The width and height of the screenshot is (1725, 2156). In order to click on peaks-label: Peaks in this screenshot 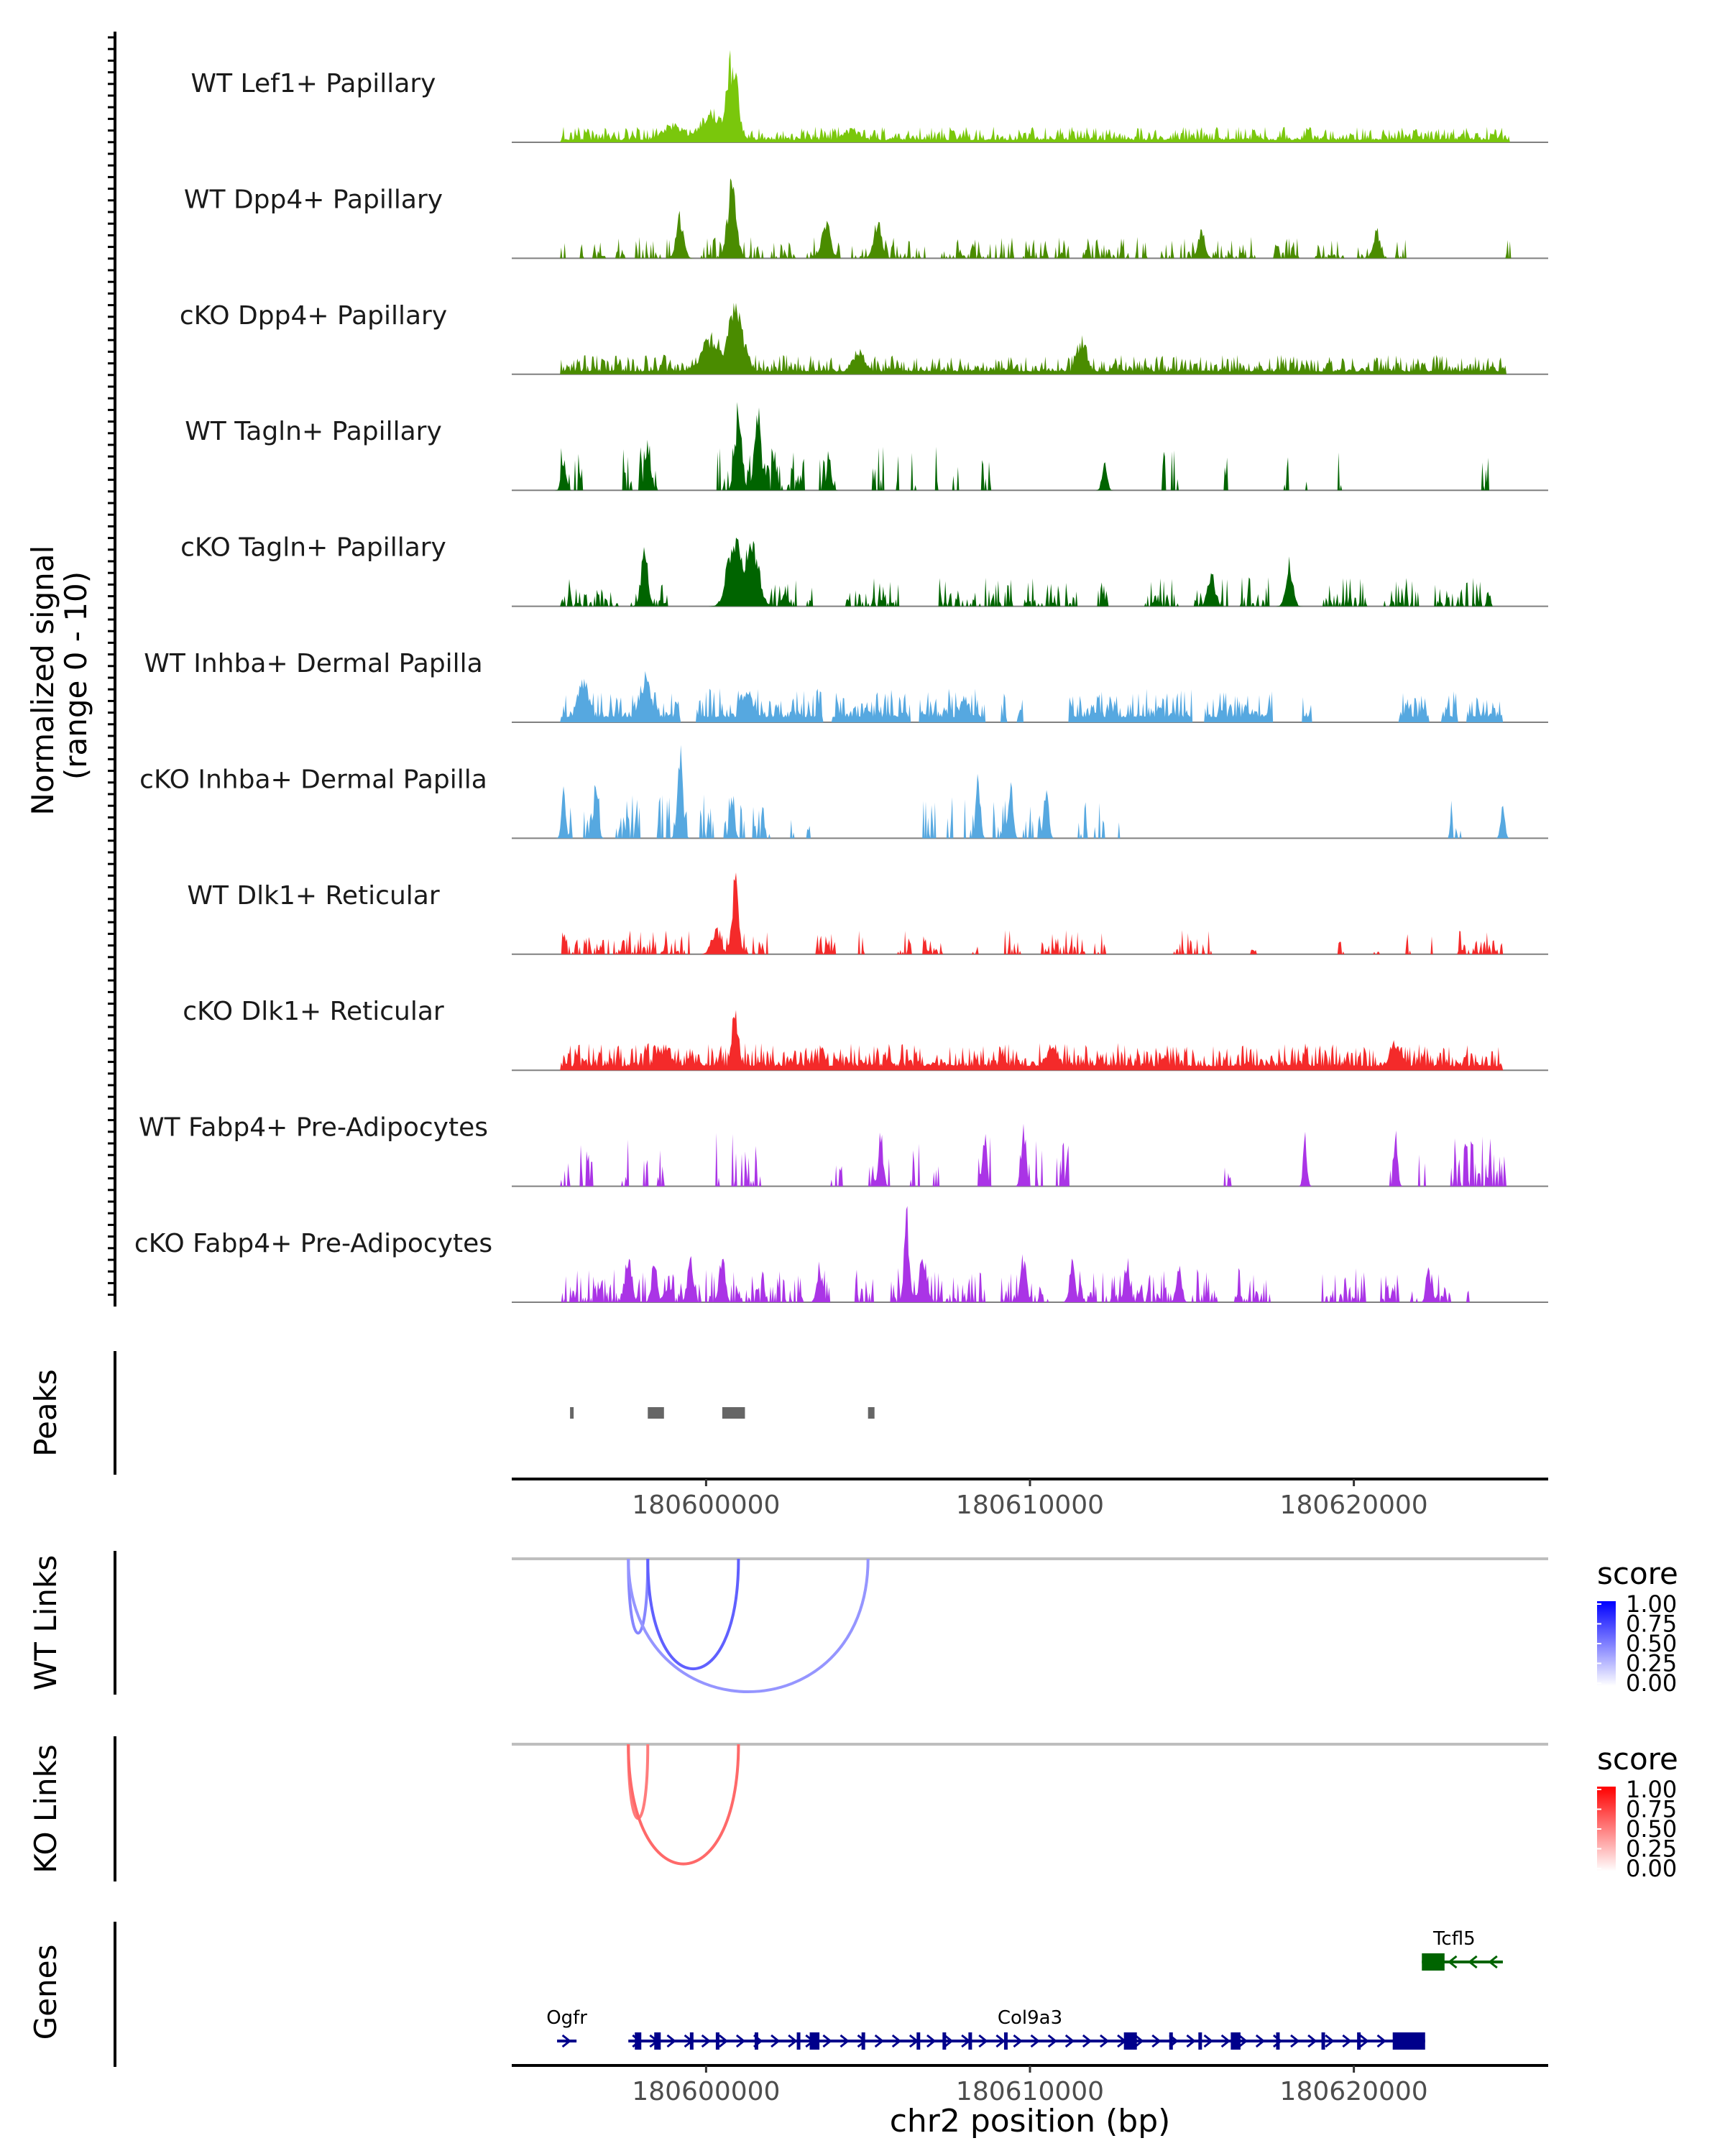, I will do `click(45, 1413)`.